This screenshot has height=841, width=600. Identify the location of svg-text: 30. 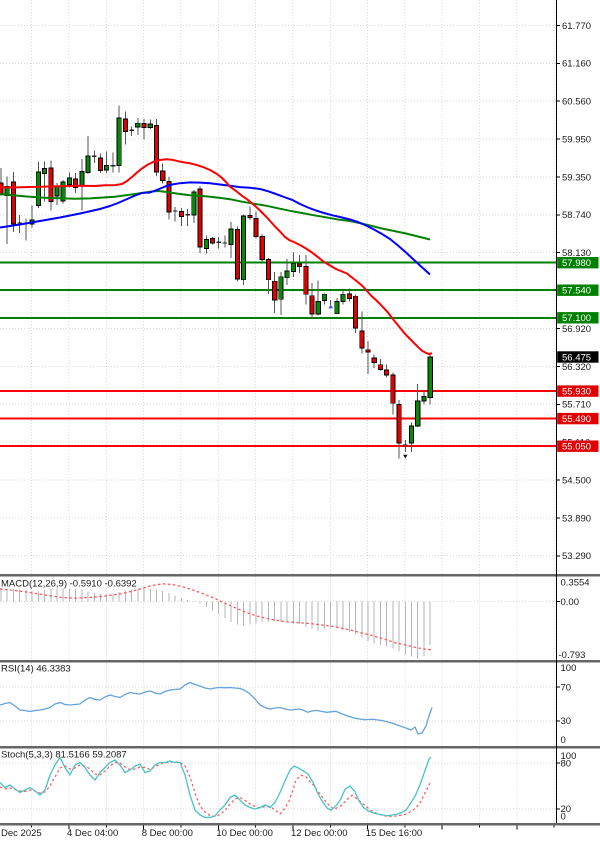
(566, 721).